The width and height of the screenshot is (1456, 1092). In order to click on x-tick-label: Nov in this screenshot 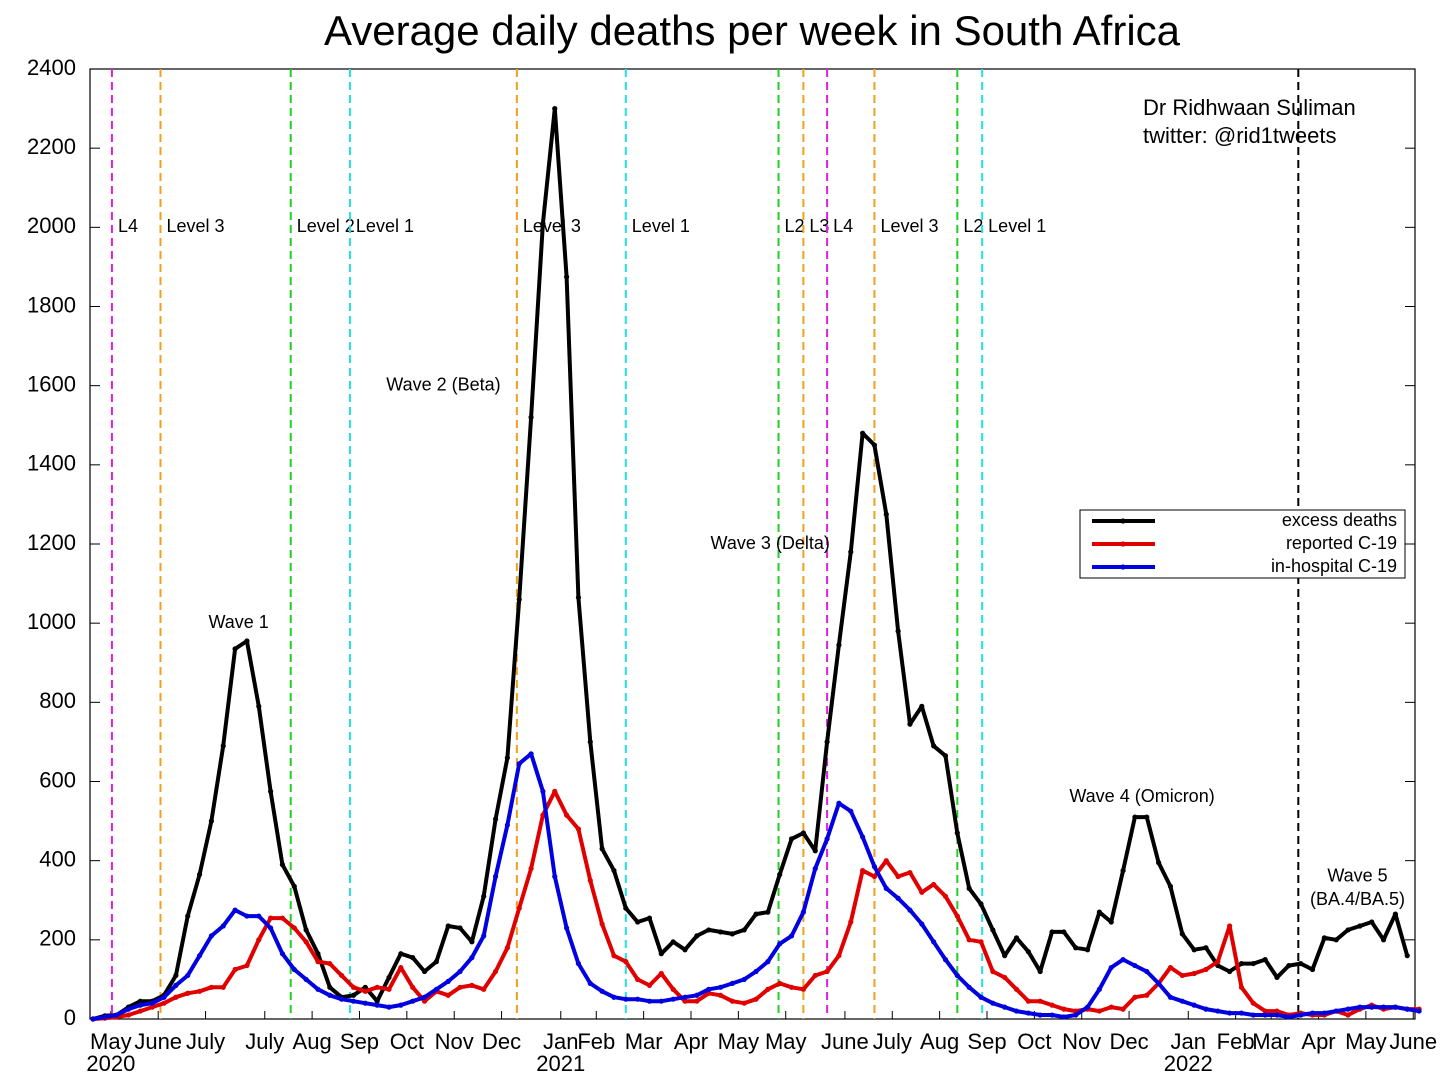, I will do `click(1081, 1041)`.